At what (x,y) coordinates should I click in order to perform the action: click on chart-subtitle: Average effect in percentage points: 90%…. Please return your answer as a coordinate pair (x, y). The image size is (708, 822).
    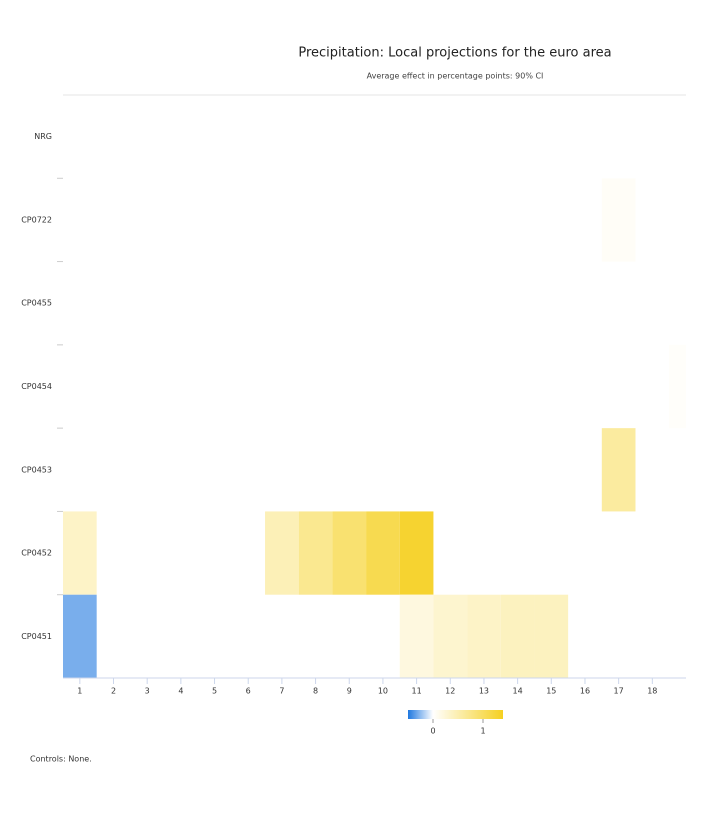
    Looking at the image, I should click on (455, 76).